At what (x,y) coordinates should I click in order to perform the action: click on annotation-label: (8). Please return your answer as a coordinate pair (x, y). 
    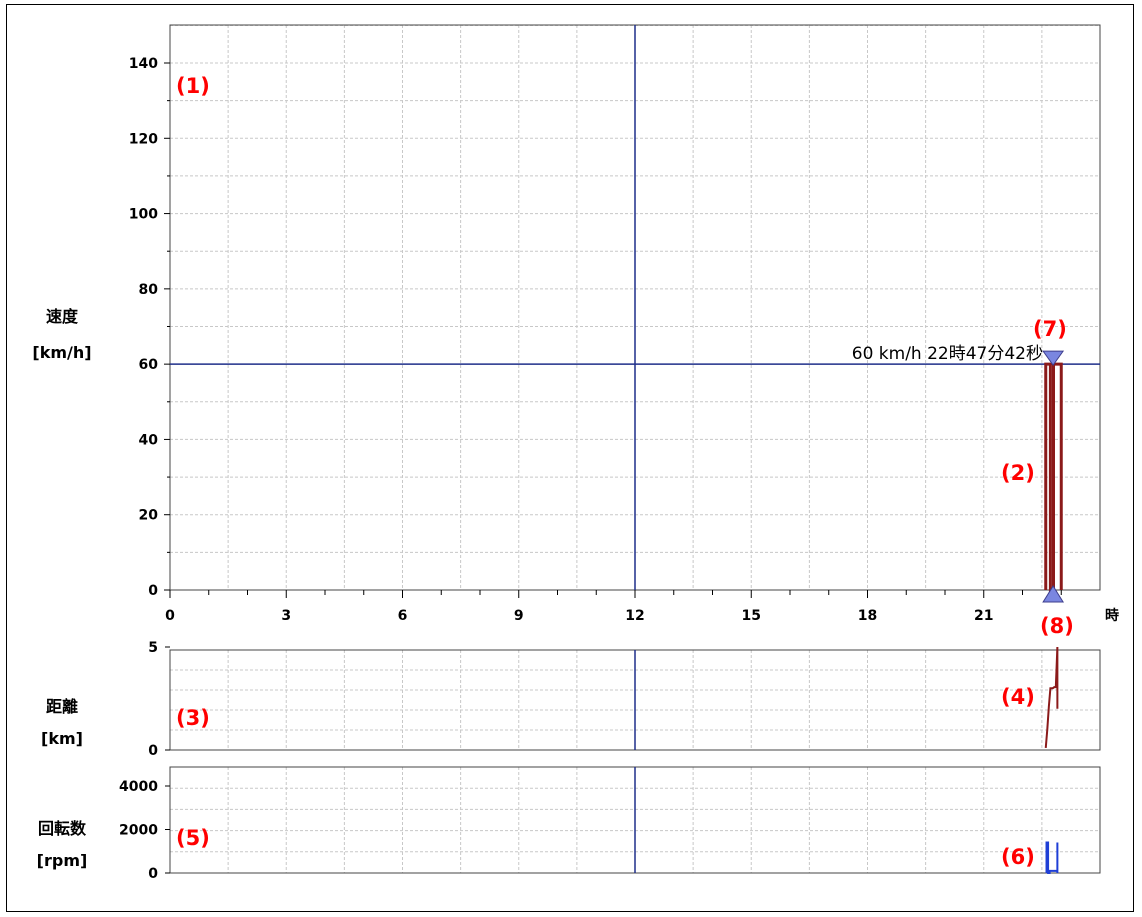
    Looking at the image, I should click on (1057, 626).